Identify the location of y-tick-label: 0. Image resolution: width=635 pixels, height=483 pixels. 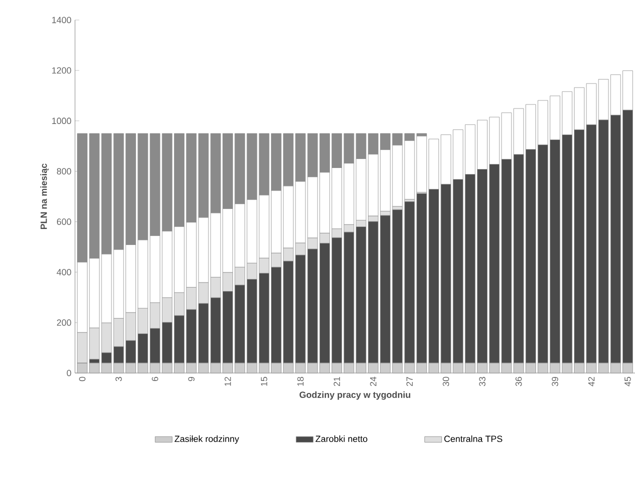
(69, 373).